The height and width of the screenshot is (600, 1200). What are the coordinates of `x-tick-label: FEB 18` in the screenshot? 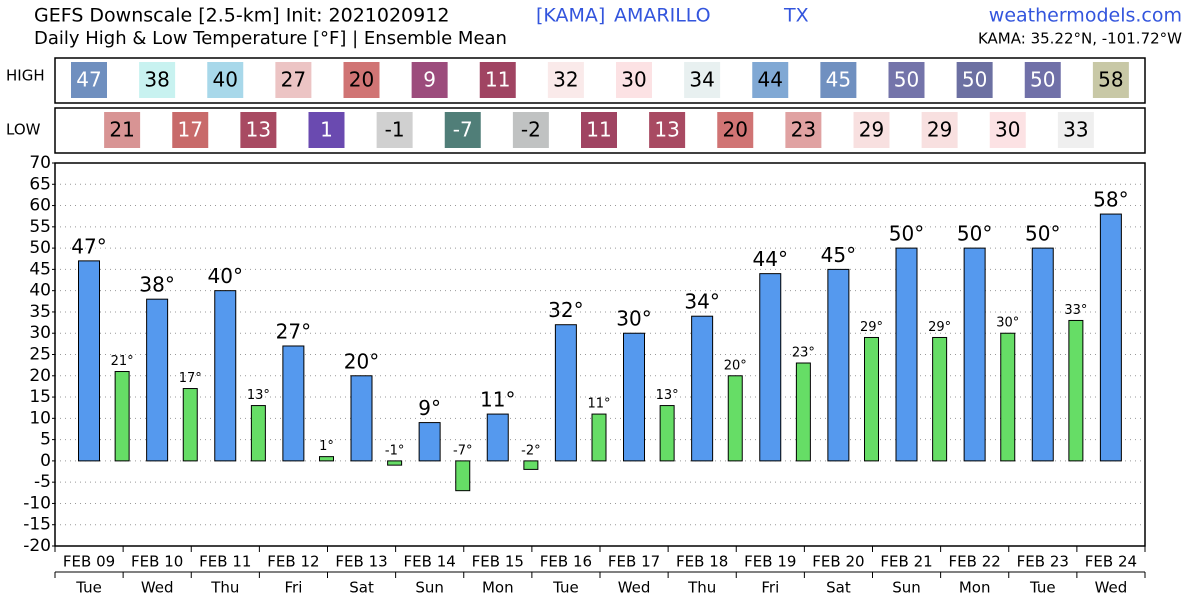 It's located at (702, 562).